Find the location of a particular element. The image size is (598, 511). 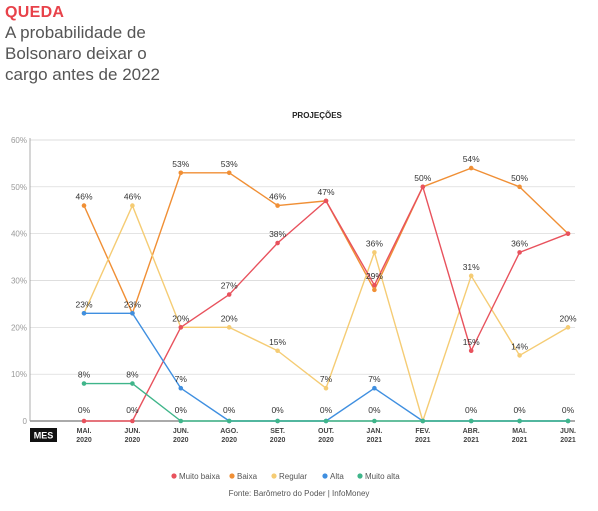

x-tick-label: ABR. 2021 is located at coordinates (471, 436).